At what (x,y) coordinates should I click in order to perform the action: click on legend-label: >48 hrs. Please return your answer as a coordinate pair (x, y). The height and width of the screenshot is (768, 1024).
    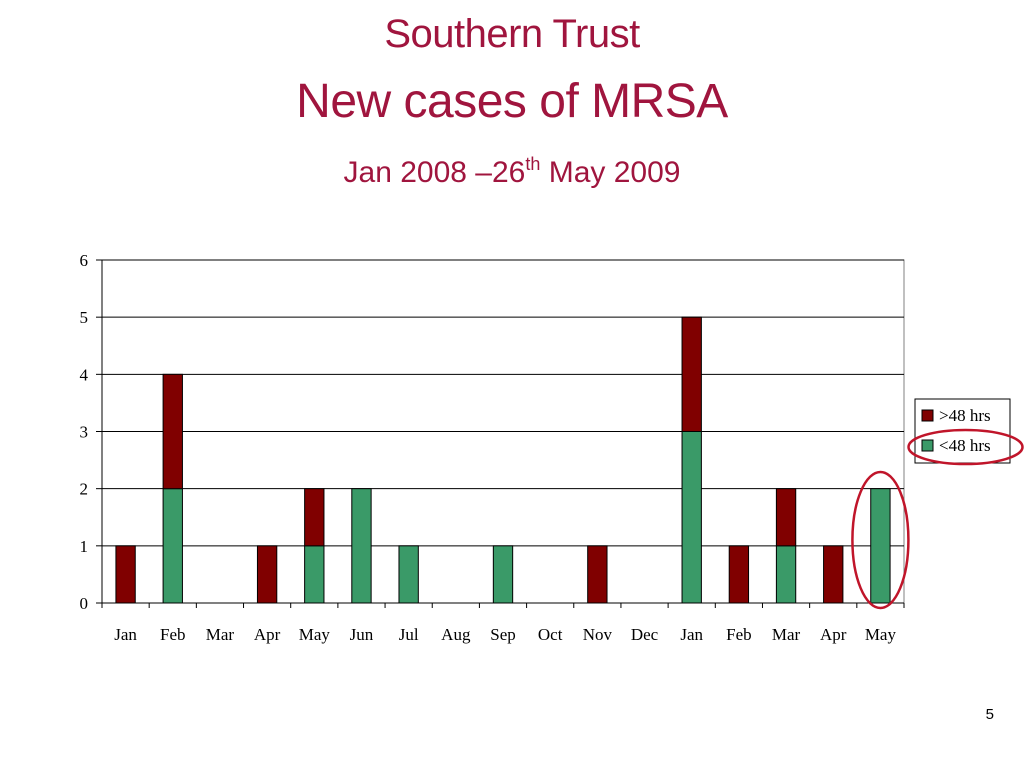
    Looking at the image, I should click on (965, 415).